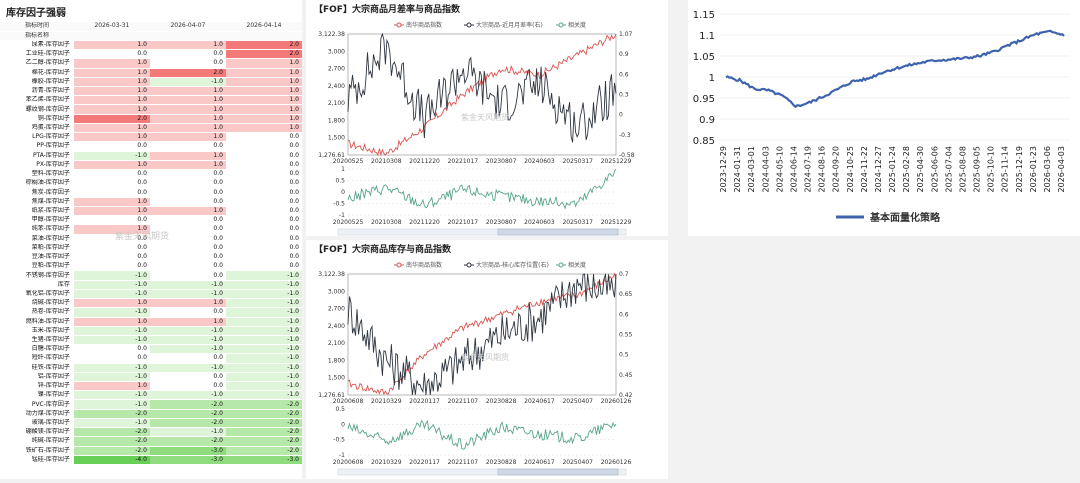 The width and height of the screenshot is (1080, 483). Describe the element at coordinates (991, 169) in the screenshot. I see `x-tick: 2025-10-10` at that location.